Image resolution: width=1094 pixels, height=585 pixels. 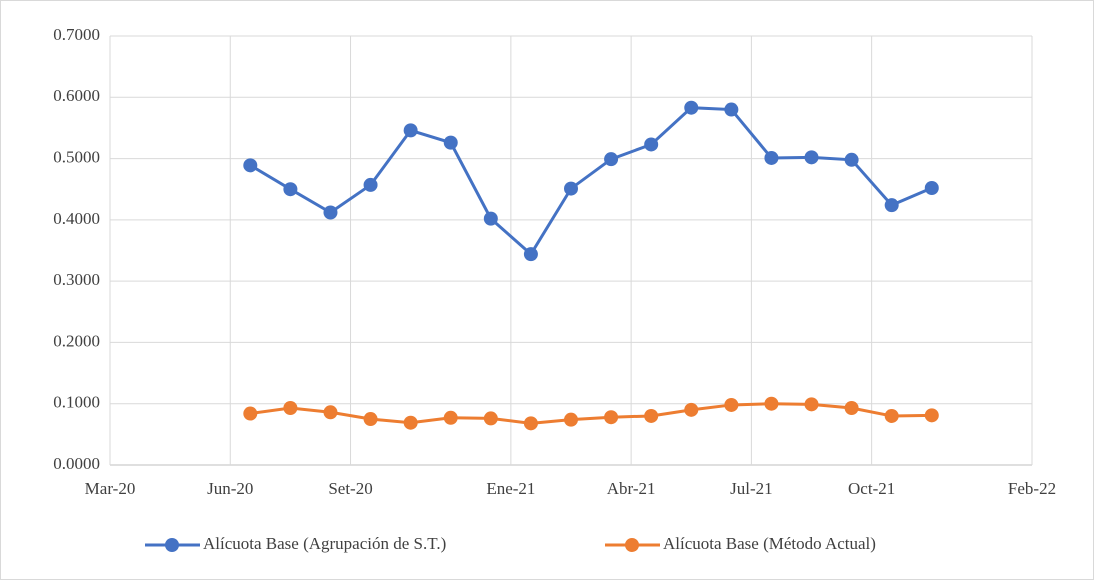 I want to click on legend-label: Alícuota Base (Agrupación de S.T.), so click(x=324, y=543).